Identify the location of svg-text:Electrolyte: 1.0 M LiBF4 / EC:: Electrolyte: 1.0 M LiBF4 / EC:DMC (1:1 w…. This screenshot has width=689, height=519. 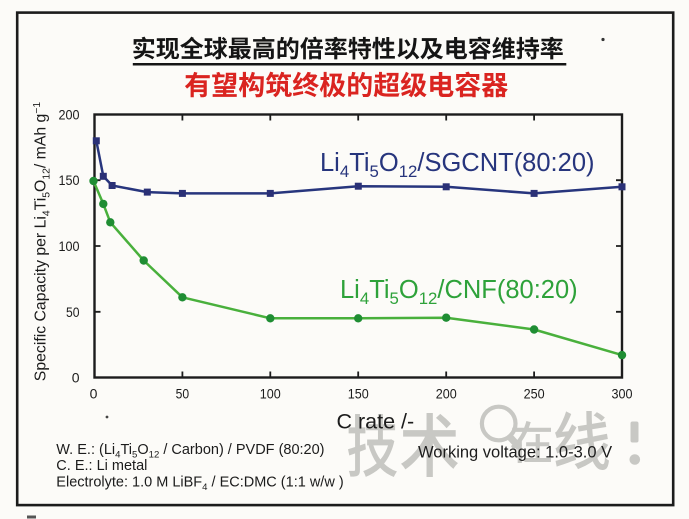
(199, 484).